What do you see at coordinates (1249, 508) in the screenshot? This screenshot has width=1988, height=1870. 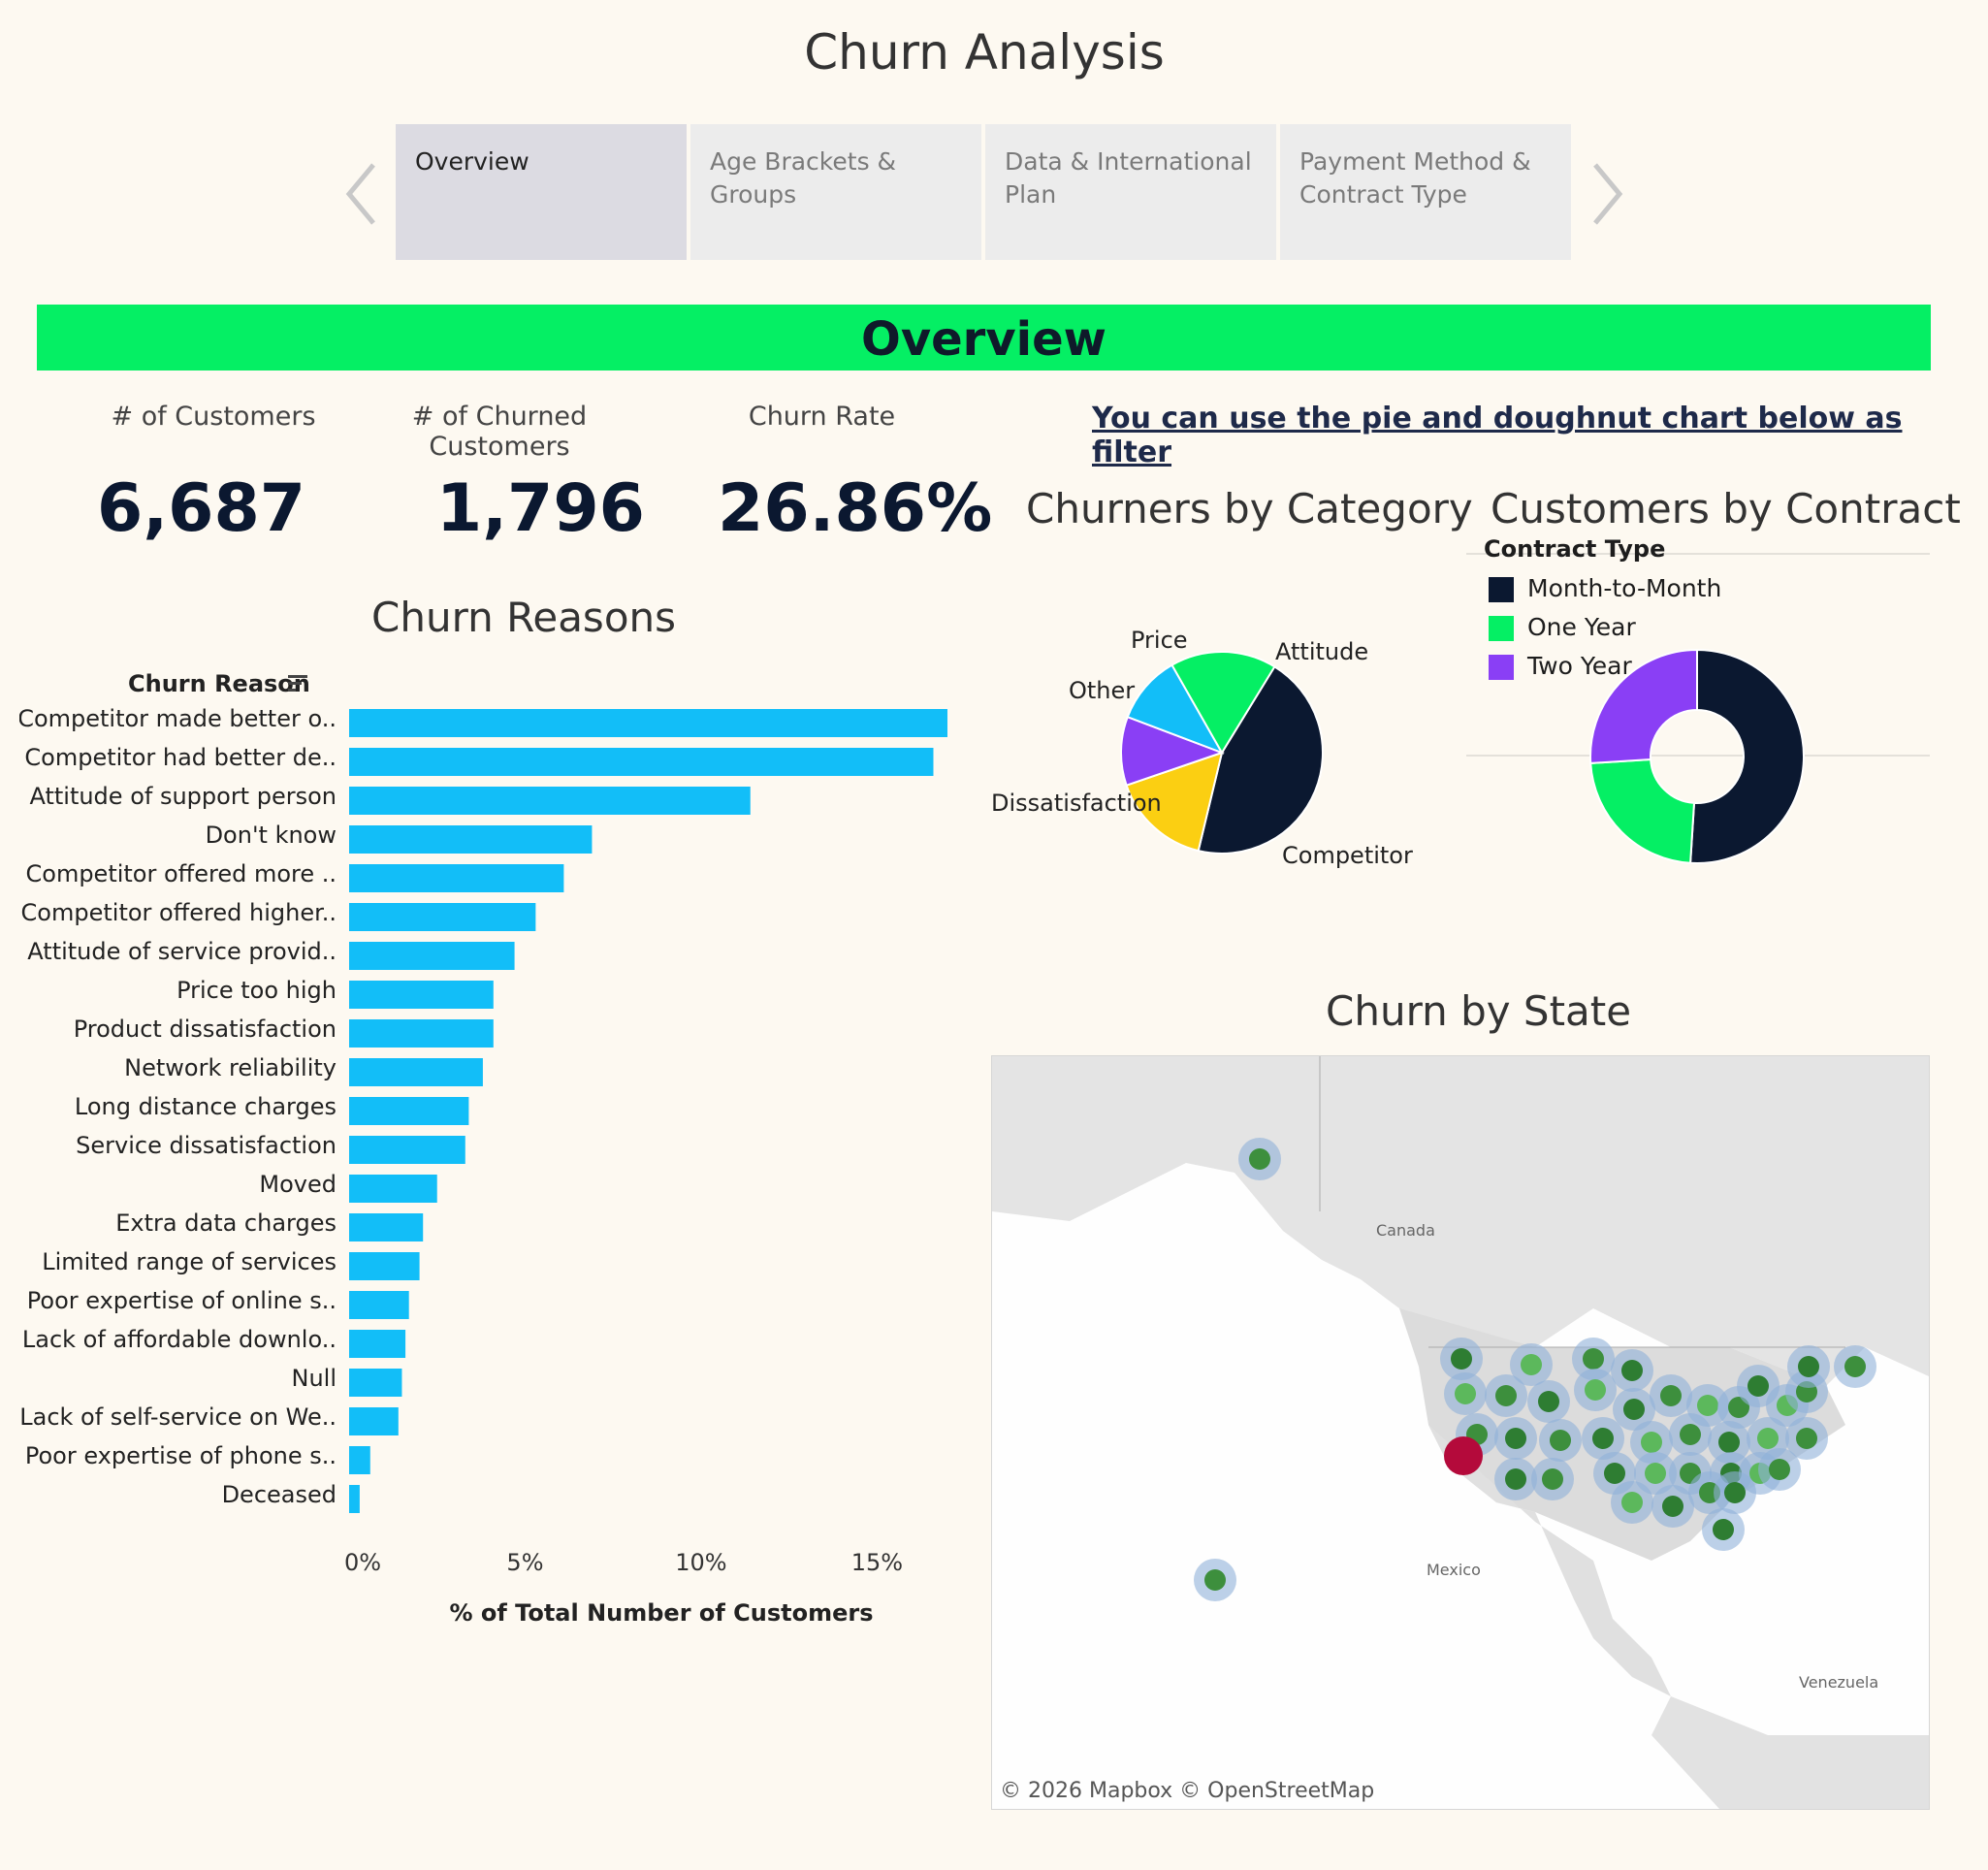 I see `churners-by-category-title: Churners by Category` at bounding box center [1249, 508].